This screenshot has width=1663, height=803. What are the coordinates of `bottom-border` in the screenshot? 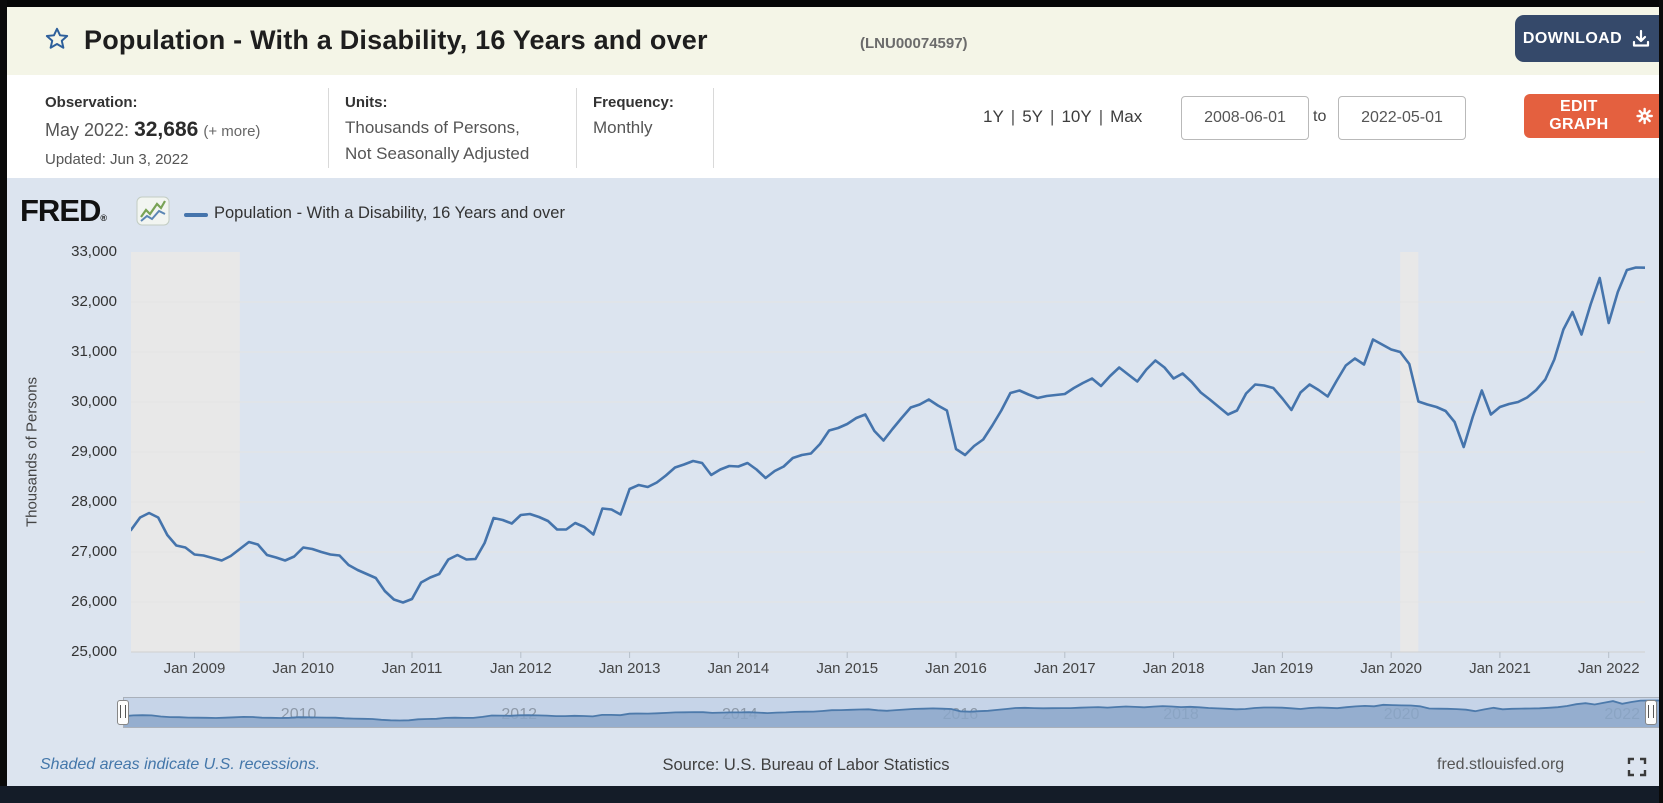 It's located at (831, 794).